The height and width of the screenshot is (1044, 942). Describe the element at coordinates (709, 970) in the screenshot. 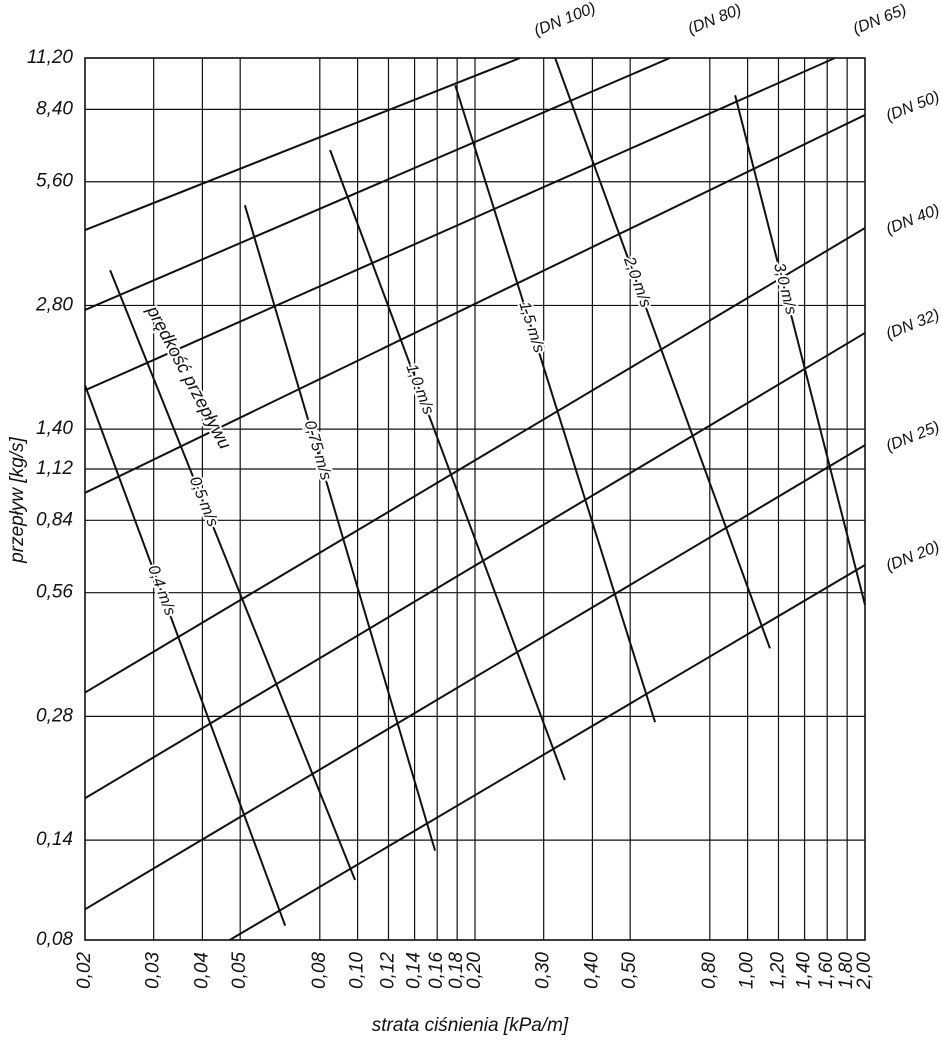

I see `x-tick-label: 0,80` at that location.